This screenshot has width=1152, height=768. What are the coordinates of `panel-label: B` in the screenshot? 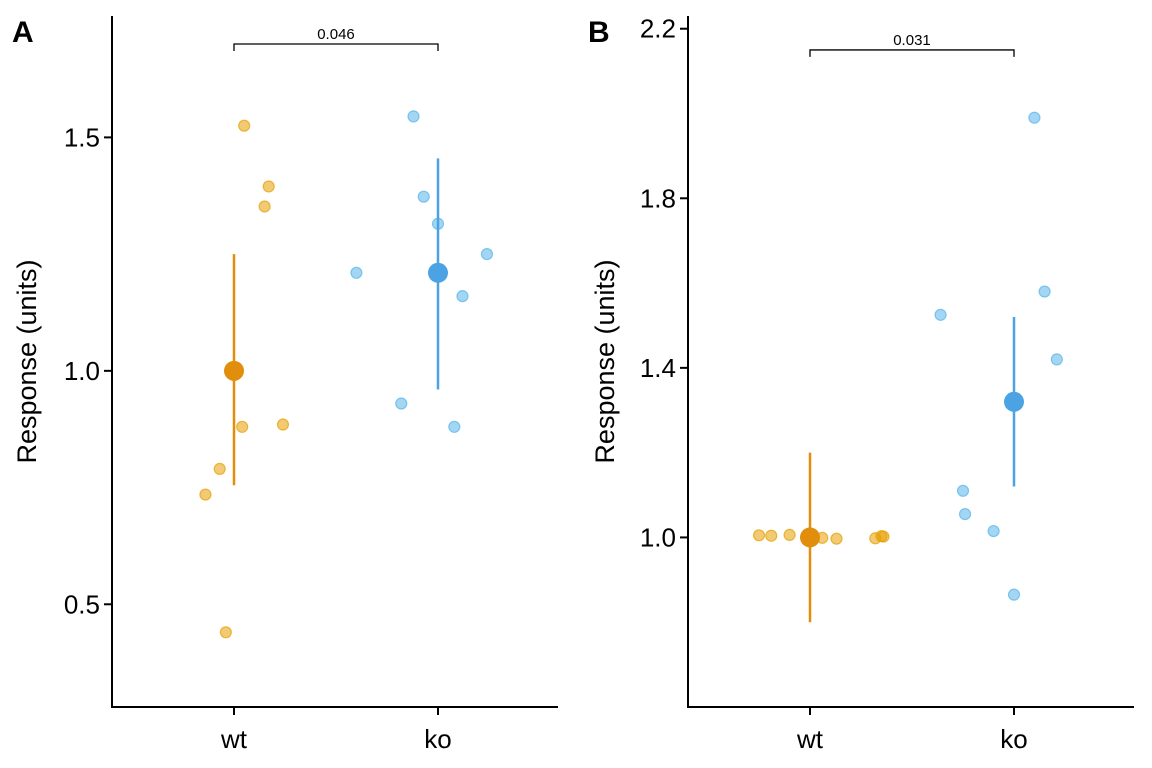 It's located at (599, 32).